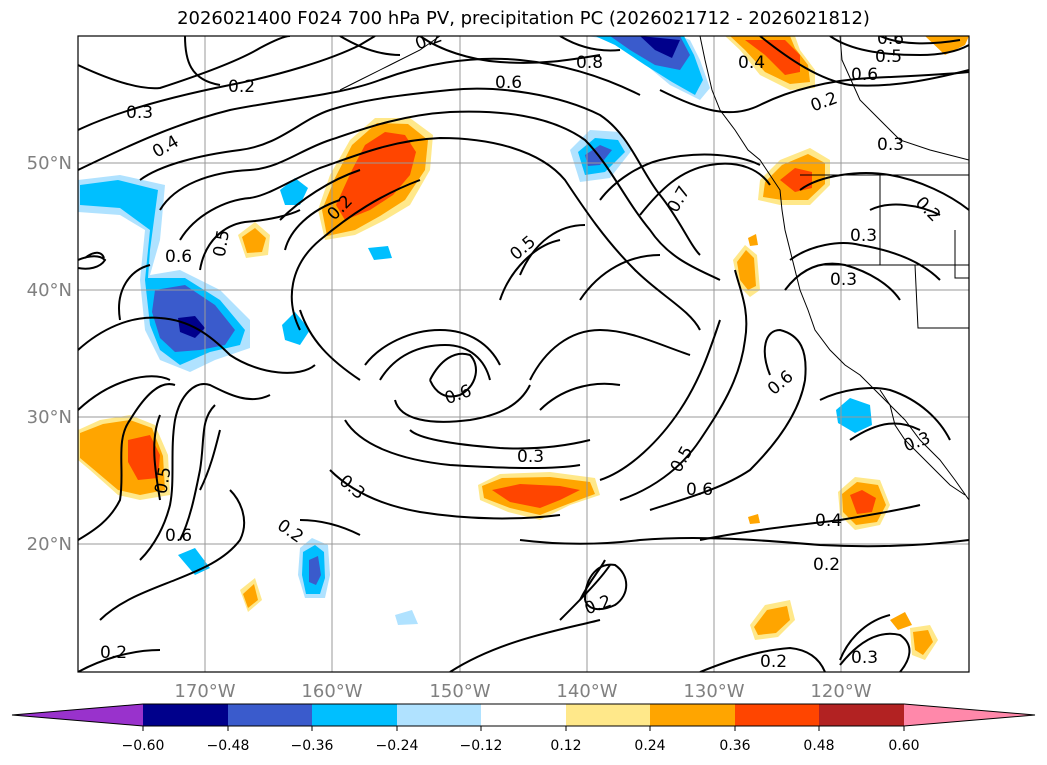 This screenshot has height=765, width=1047. Describe the element at coordinates (49, 354) in the screenshot. I see `latitude-labels: 50°N 40°N 30°N 20°N` at that location.